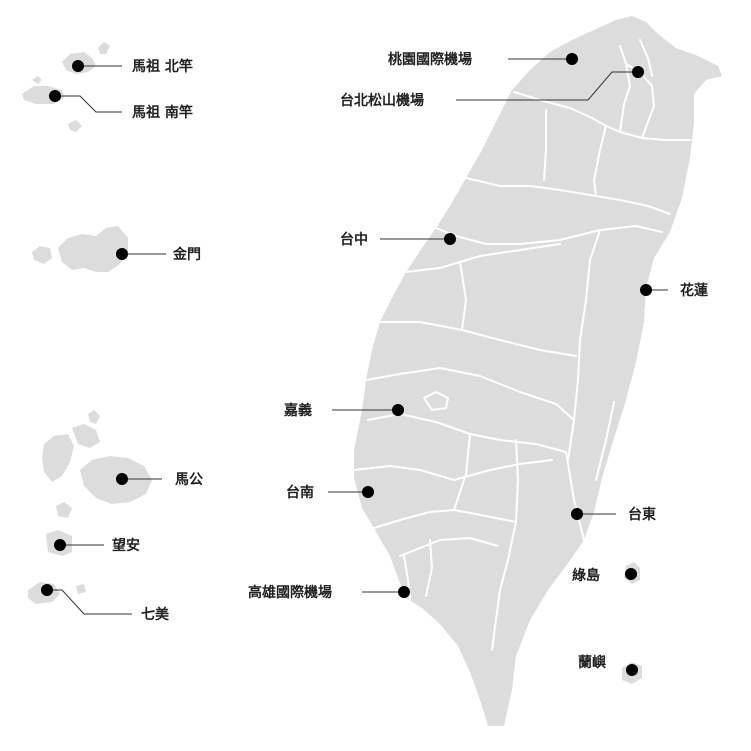 The image size is (751, 751). I want to click on marker-kinmen, so click(122, 254).